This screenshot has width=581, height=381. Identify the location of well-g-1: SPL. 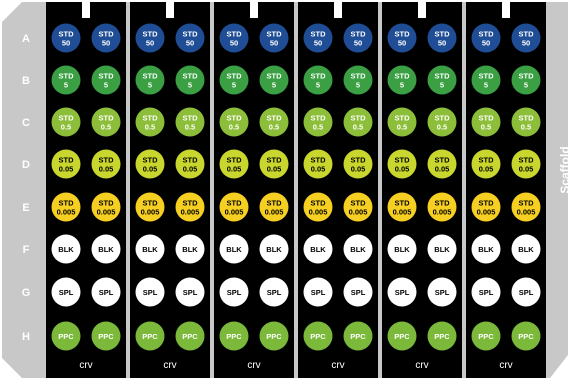
(66, 292).